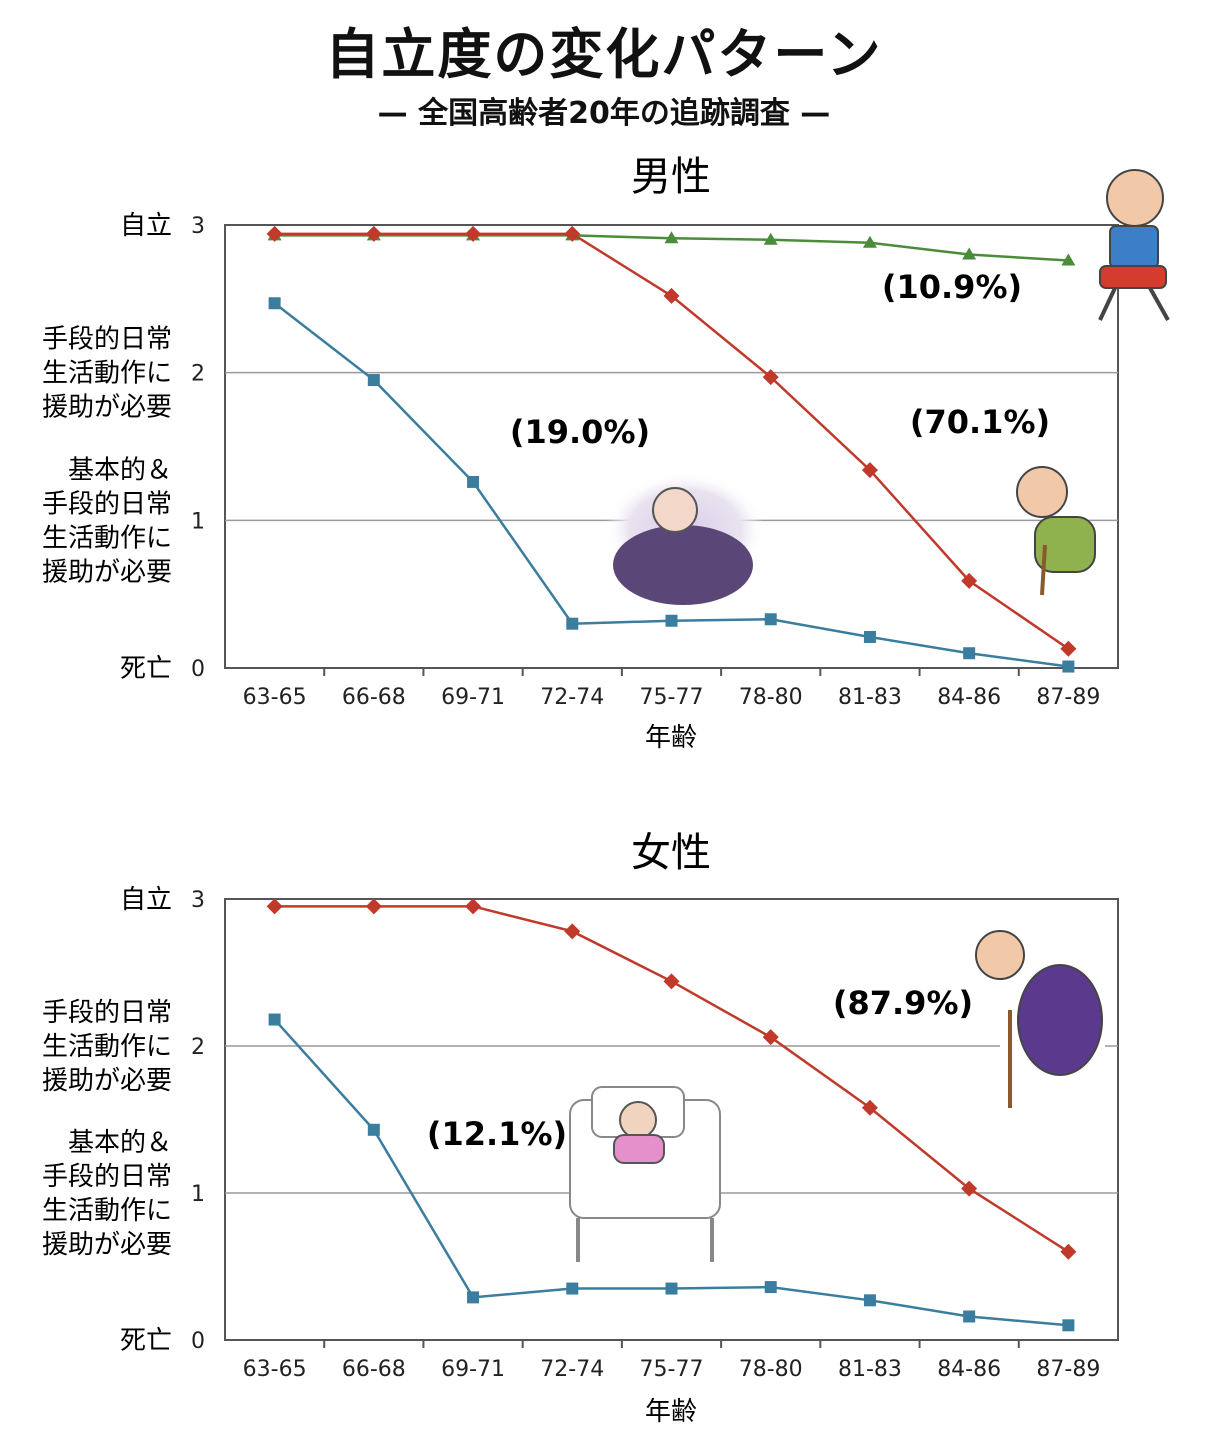 This screenshot has height=1444, width=1208. I want to click on sleeping-face-illustration, so click(675, 510).